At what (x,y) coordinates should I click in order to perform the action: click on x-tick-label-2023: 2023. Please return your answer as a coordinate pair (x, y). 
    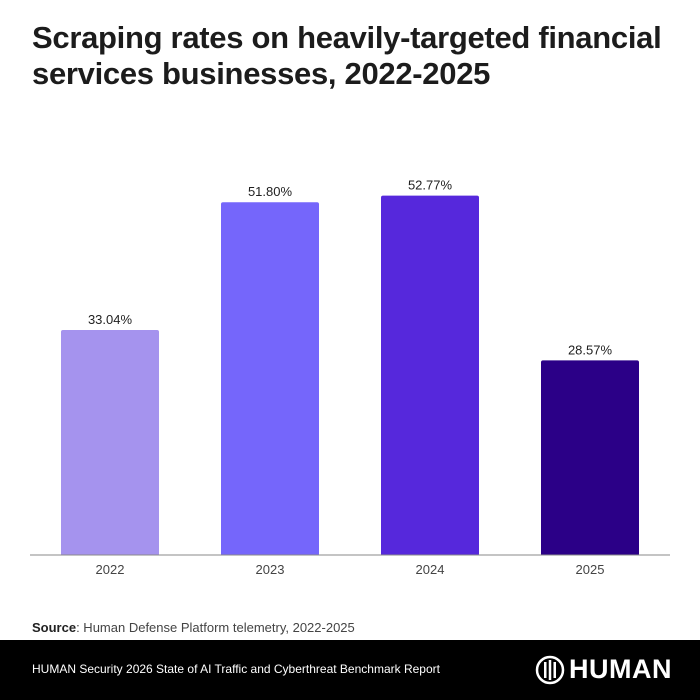
    Looking at the image, I should click on (270, 569).